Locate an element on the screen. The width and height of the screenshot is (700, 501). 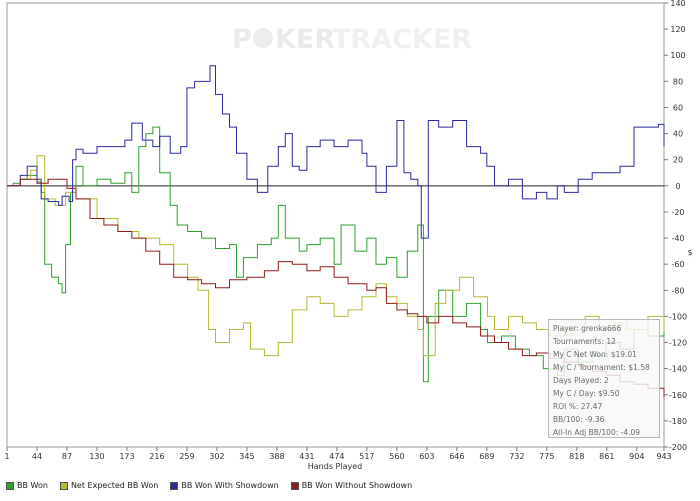
y-tick-label: -180 is located at coordinates (678, 421).